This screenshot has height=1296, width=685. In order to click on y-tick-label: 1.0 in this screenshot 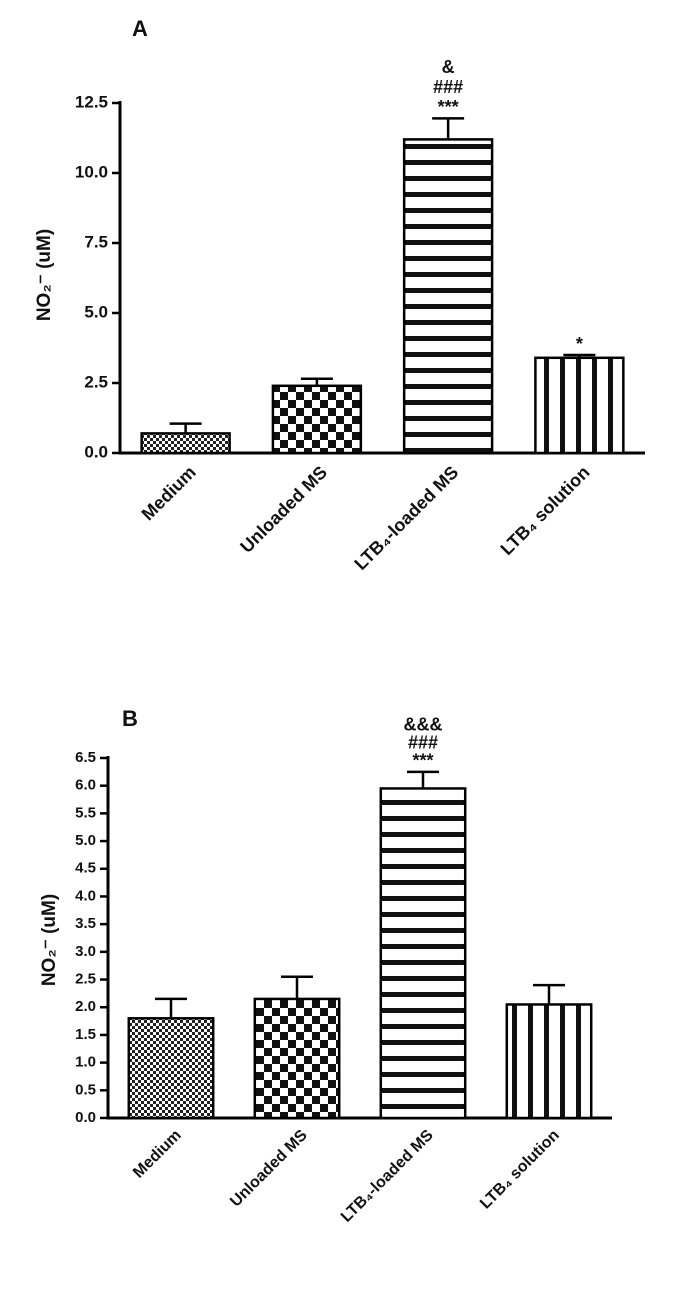, I will do `click(85, 1062)`.